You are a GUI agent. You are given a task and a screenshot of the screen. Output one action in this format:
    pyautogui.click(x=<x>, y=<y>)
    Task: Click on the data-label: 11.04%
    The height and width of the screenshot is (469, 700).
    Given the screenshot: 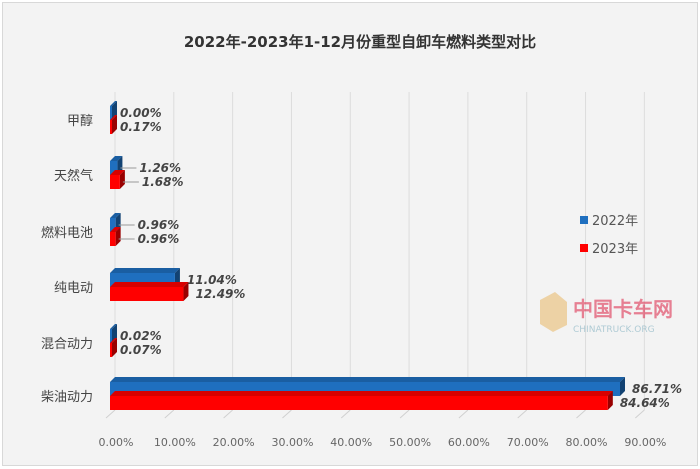 What is the action you would take?
    pyautogui.click(x=212, y=280)
    